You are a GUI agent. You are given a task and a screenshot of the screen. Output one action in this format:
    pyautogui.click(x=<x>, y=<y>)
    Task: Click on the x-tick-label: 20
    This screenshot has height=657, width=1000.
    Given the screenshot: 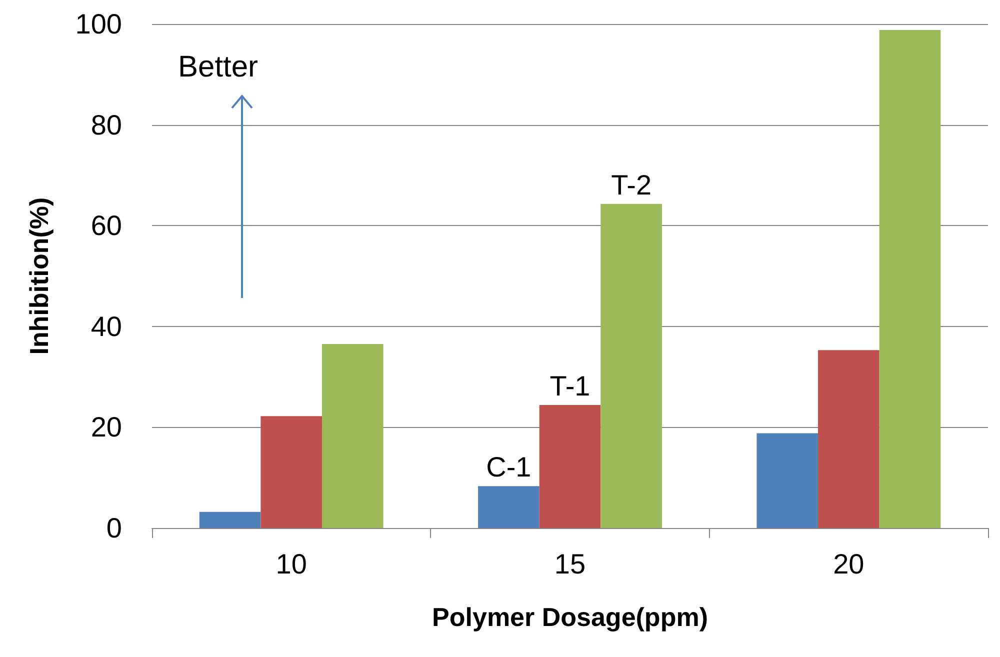 What is the action you would take?
    pyautogui.click(x=848, y=564)
    